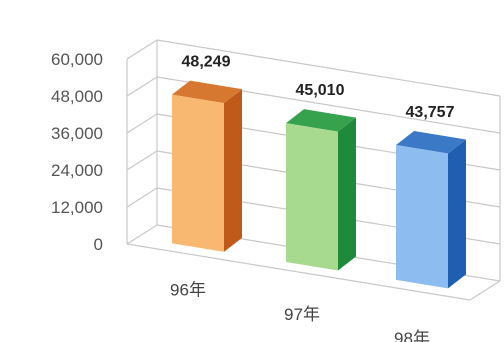 This screenshot has height=342, width=504. I want to click on y-tick-label: 60,000, so click(77, 59).